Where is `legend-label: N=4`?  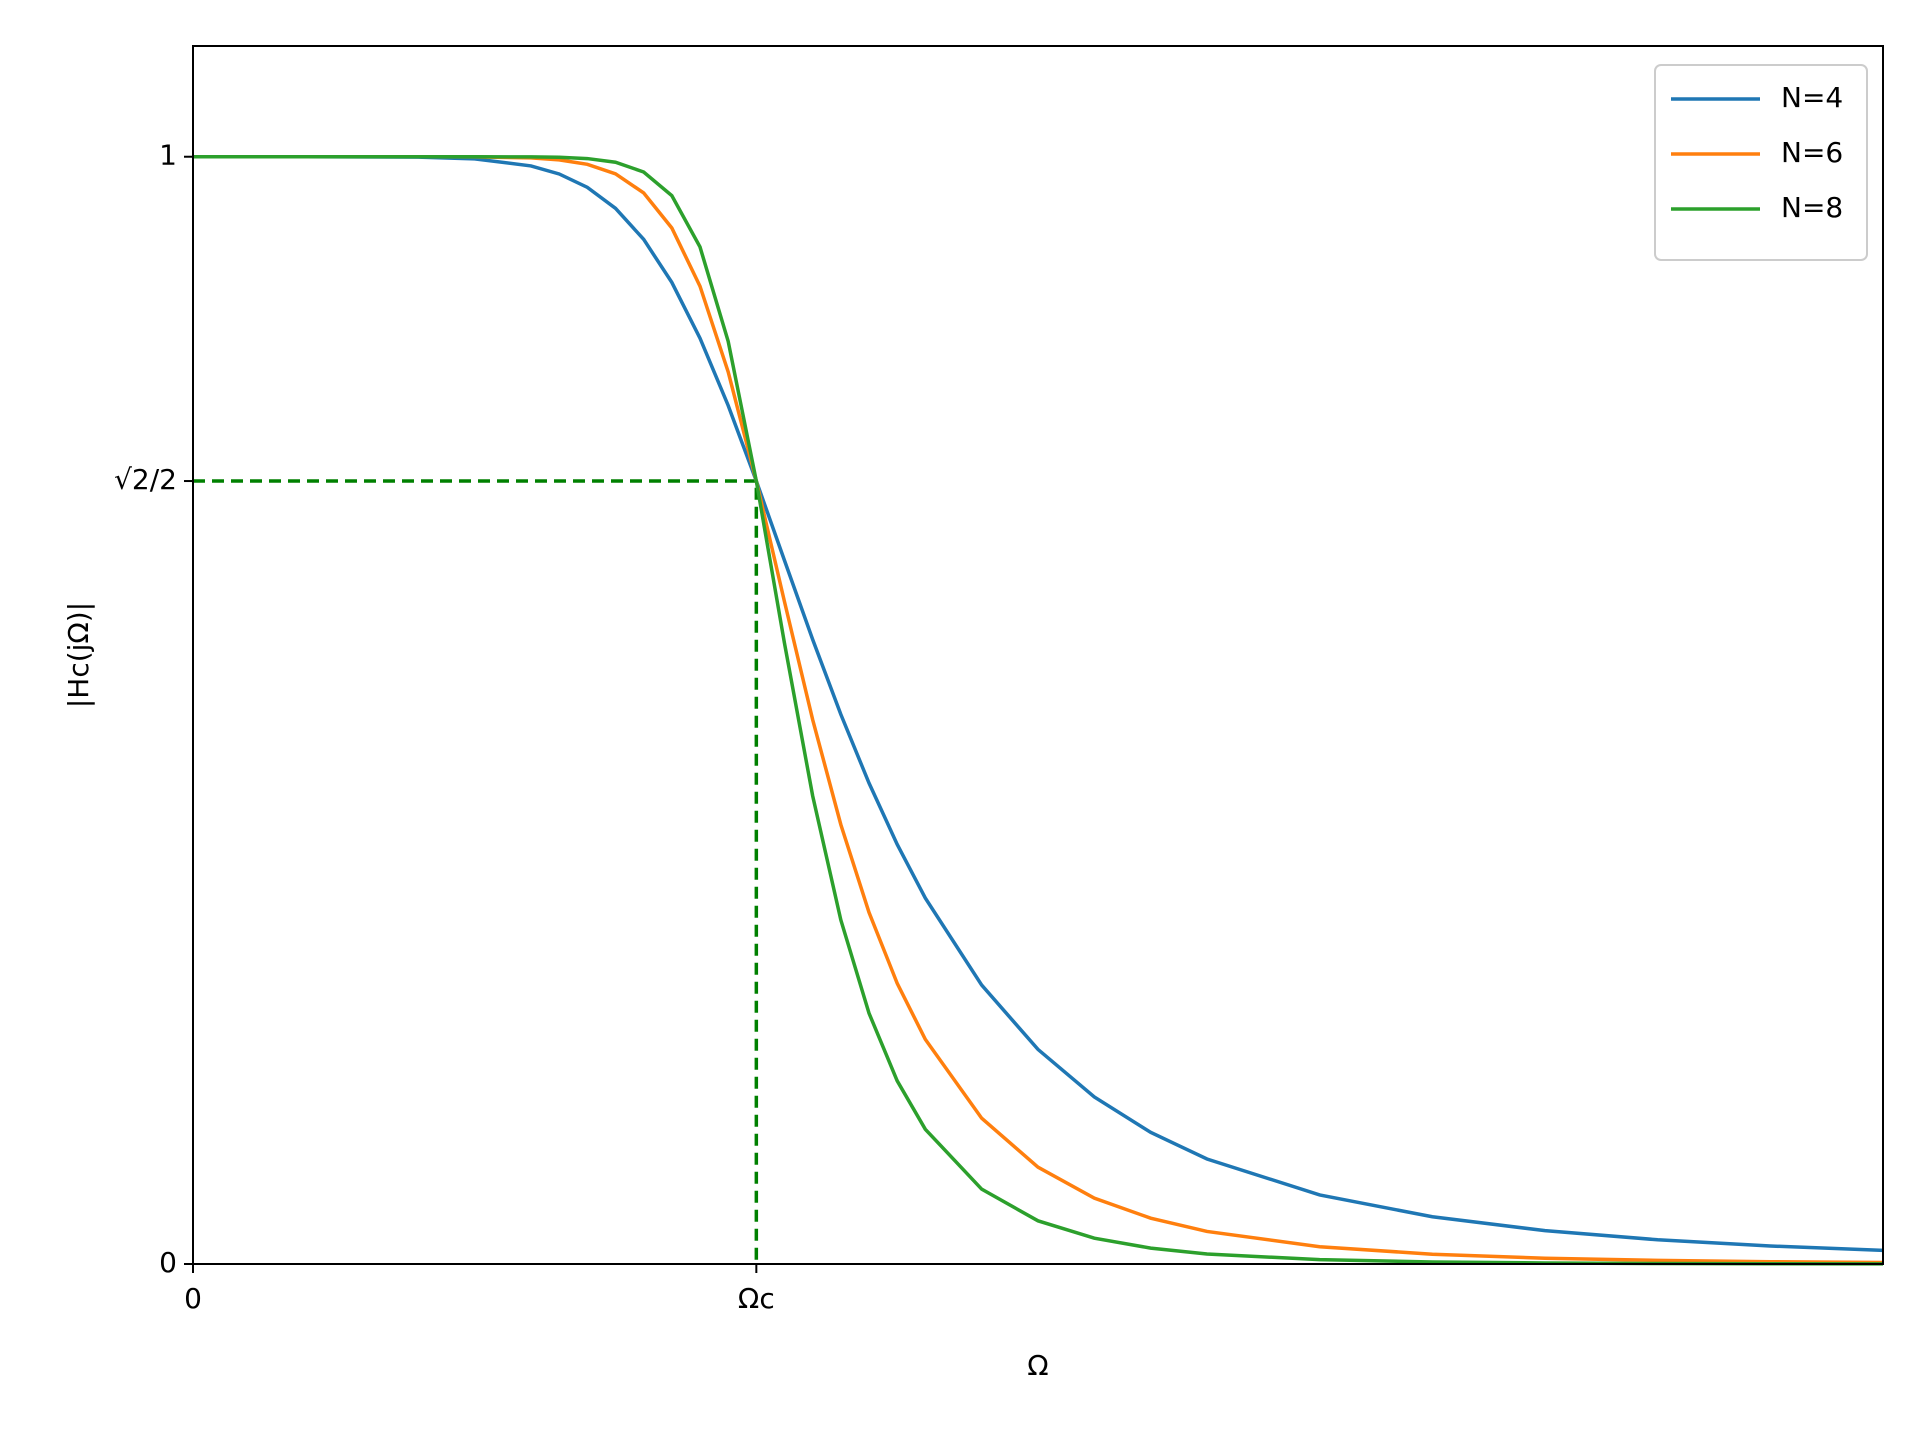
legend-label: N=4 is located at coordinates (1812, 97).